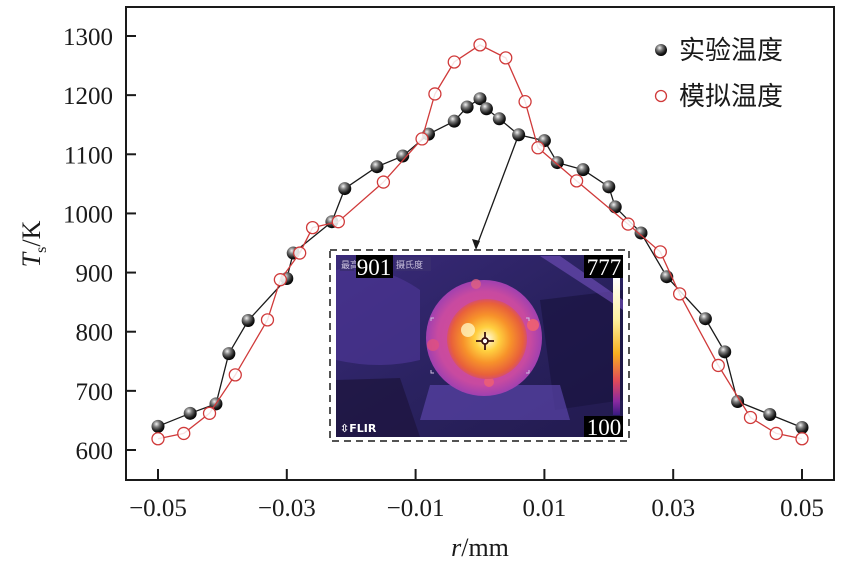 Image resolution: width=843 pixels, height=569 pixels. Describe the element at coordinates (95, 392) in the screenshot. I see `y-tick-label: 700` at that location.